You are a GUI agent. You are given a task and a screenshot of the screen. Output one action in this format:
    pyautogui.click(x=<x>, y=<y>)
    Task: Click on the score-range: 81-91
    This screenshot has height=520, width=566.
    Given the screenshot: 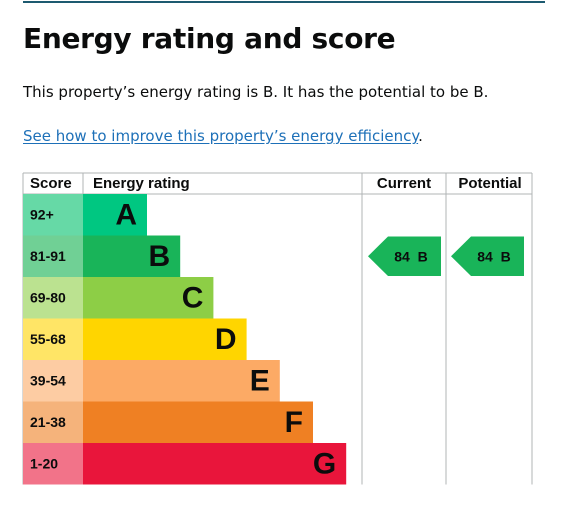 What is the action you would take?
    pyautogui.click(x=48, y=256)
    